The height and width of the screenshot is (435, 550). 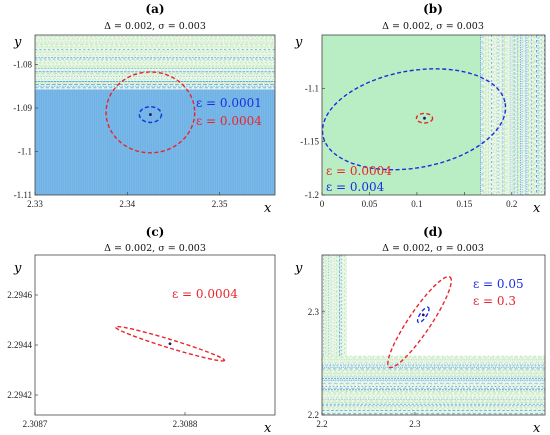 What do you see at coordinates (494, 301) in the screenshot?
I see `panel-d-legend-red: ε = 0.3` at bounding box center [494, 301].